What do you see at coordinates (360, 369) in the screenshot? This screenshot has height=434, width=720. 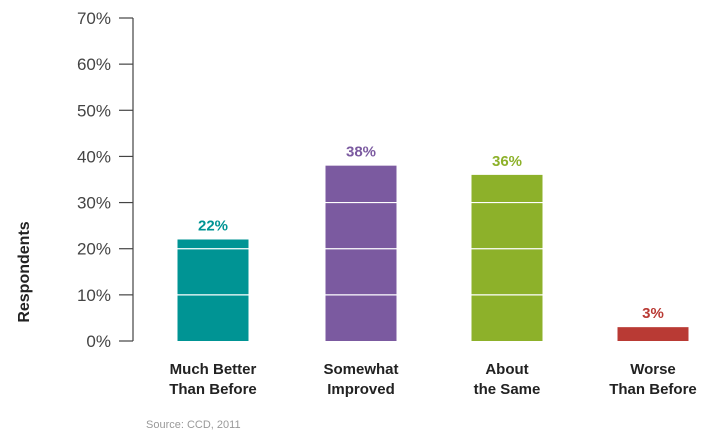 I see `x-tick-label: Somewhat` at bounding box center [360, 369].